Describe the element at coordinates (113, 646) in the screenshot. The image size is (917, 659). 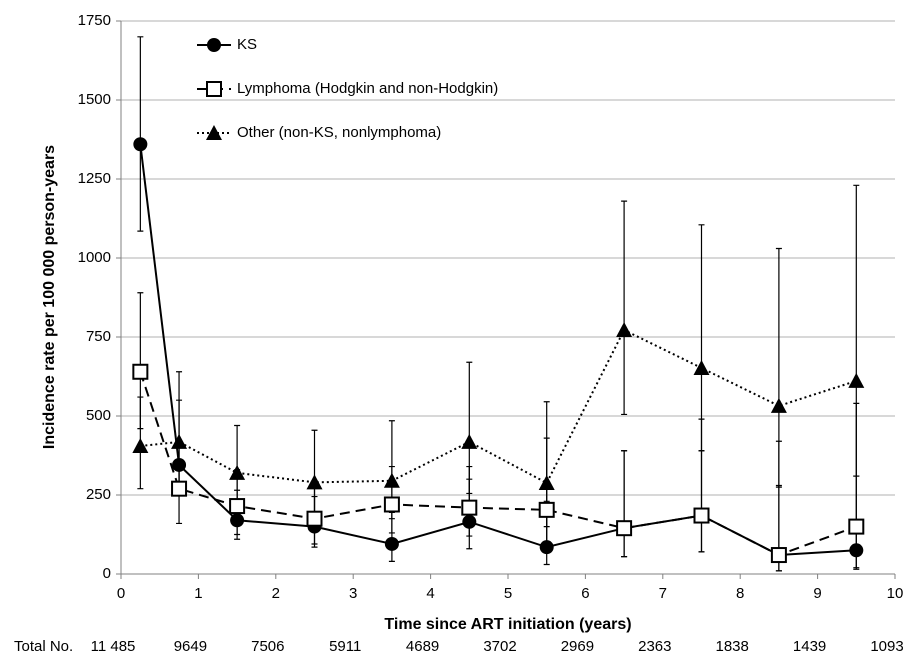
I see `at-risk-count: 11 485` at that location.